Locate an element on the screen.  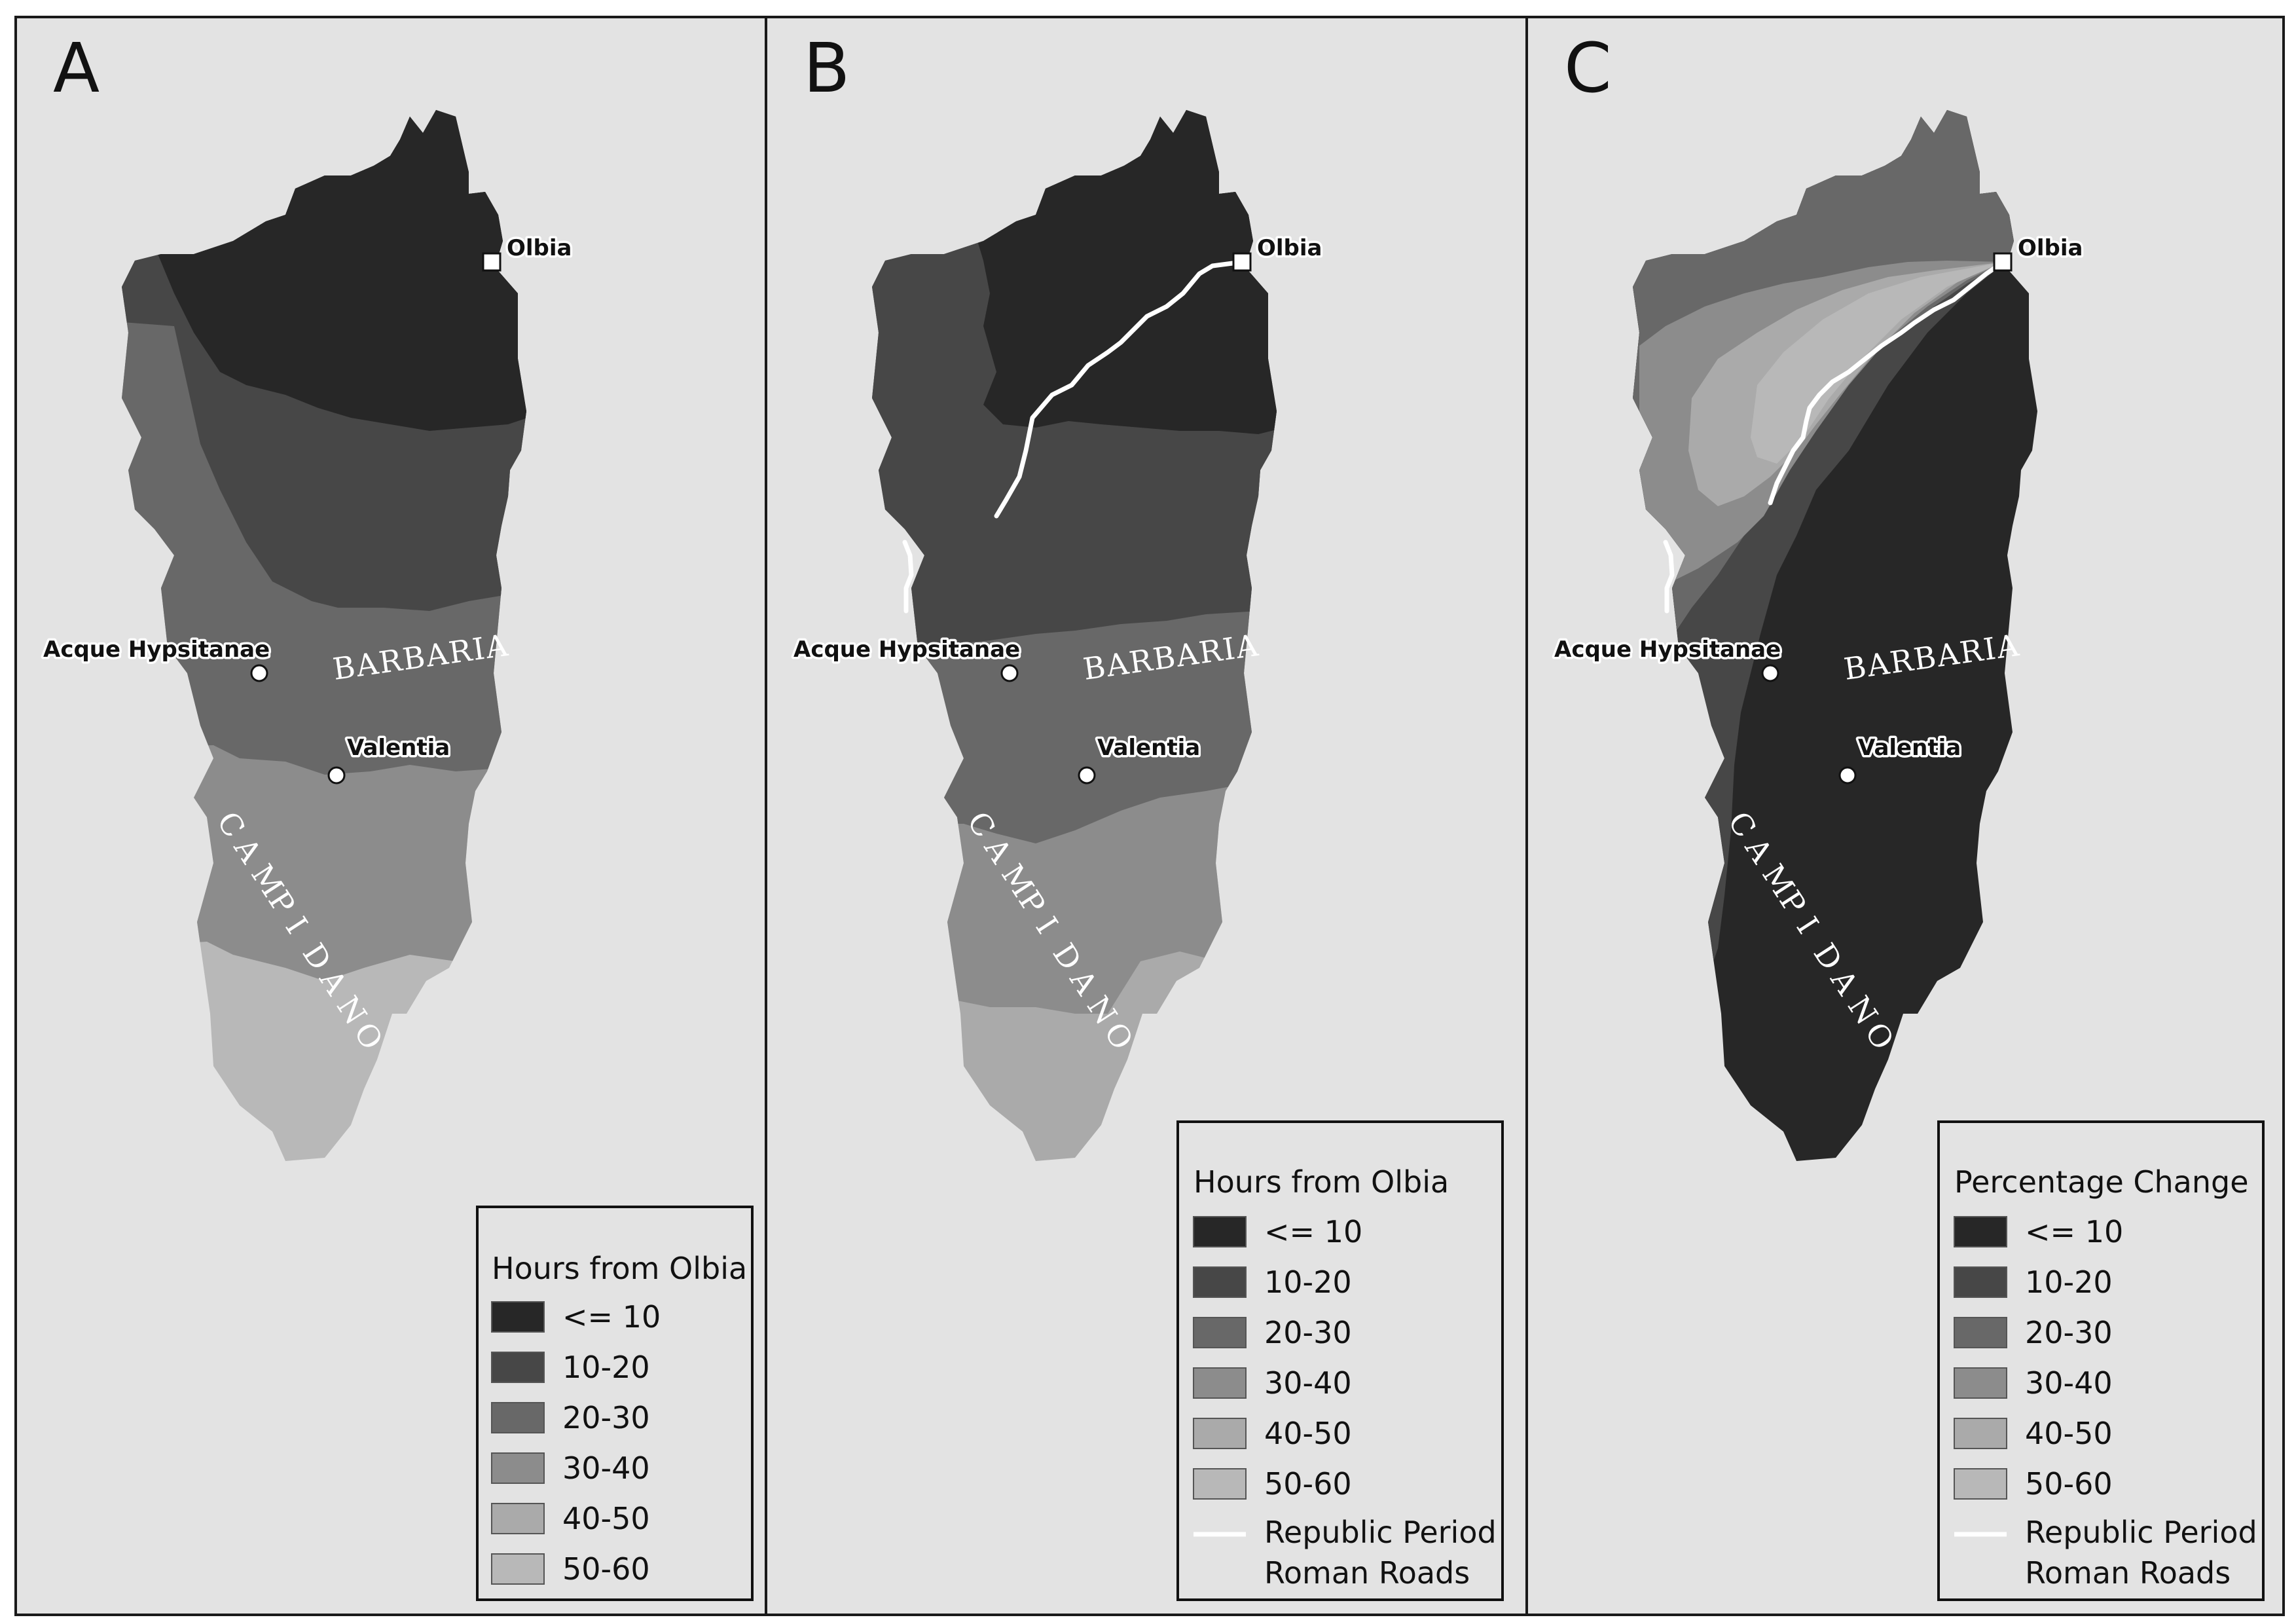
panel-letter-a: A is located at coordinates (76, 68).